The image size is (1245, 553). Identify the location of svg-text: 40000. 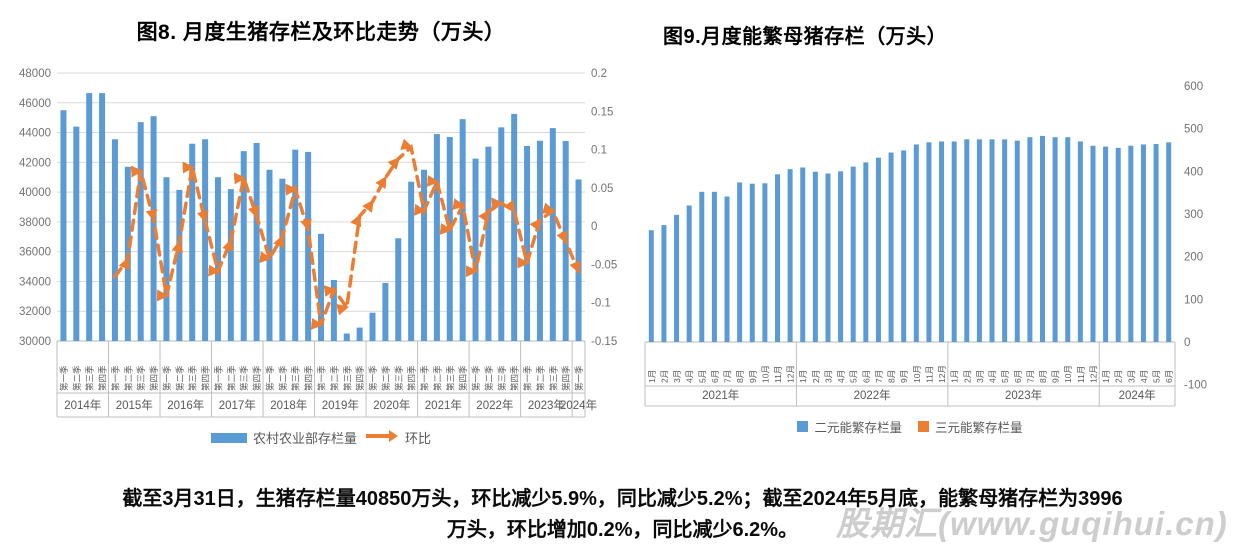
(35, 193).